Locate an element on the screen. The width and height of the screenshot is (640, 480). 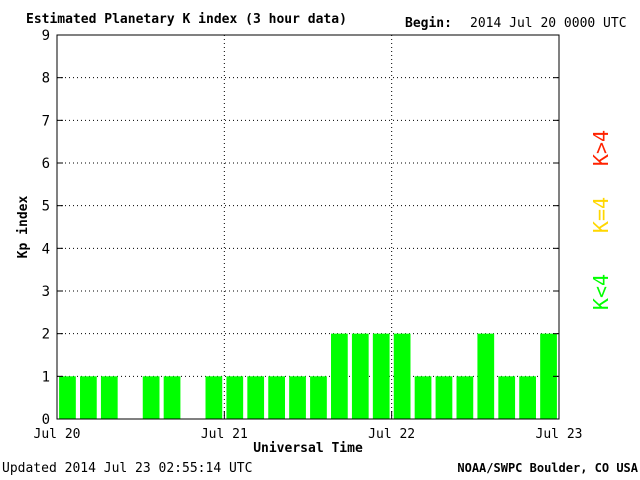
y-tick-label: 7 is located at coordinates (46, 121).